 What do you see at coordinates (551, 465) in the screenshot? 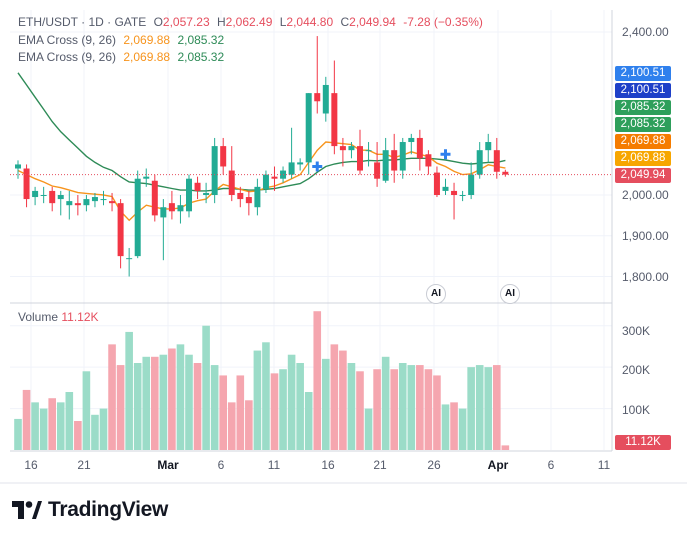
I see `time-axis-label: 6` at bounding box center [551, 465].